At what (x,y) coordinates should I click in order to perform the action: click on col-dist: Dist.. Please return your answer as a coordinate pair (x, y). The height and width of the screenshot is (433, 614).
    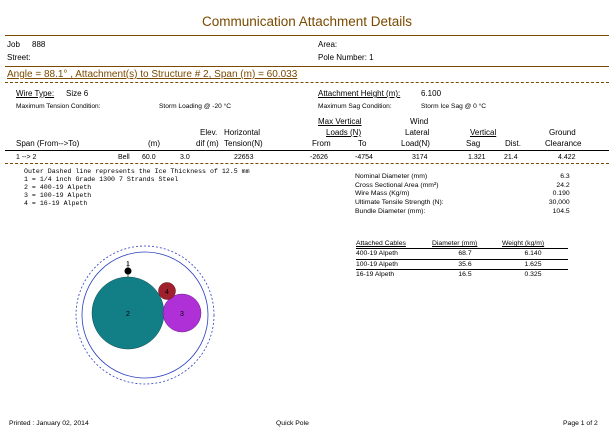
    Looking at the image, I should click on (513, 143).